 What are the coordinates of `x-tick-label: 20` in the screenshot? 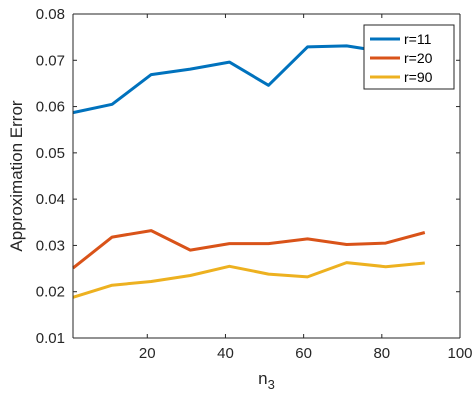 It's located at (147, 353).